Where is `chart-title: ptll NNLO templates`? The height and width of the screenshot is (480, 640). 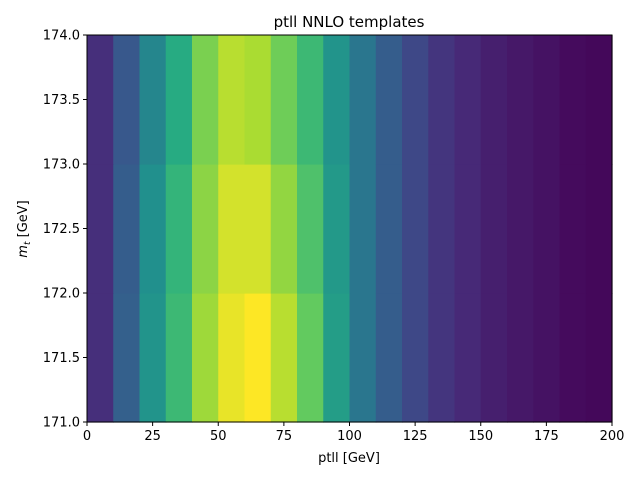
chart-title: ptll NNLO templates is located at coordinates (349, 22).